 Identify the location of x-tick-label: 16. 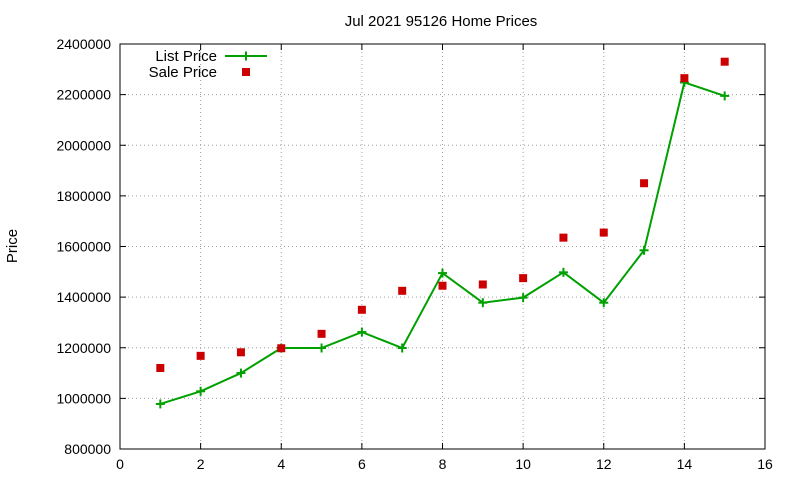
(765, 464).